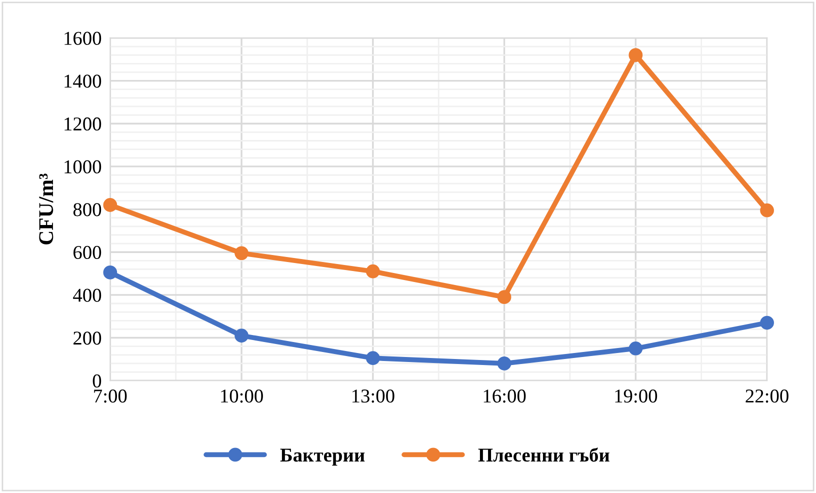 This screenshot has width=816, height=493. What do you see at coordinates (83, 38) in the screenshot?
I see `y-tick-label: 1600` at bounding box center [83, 38].